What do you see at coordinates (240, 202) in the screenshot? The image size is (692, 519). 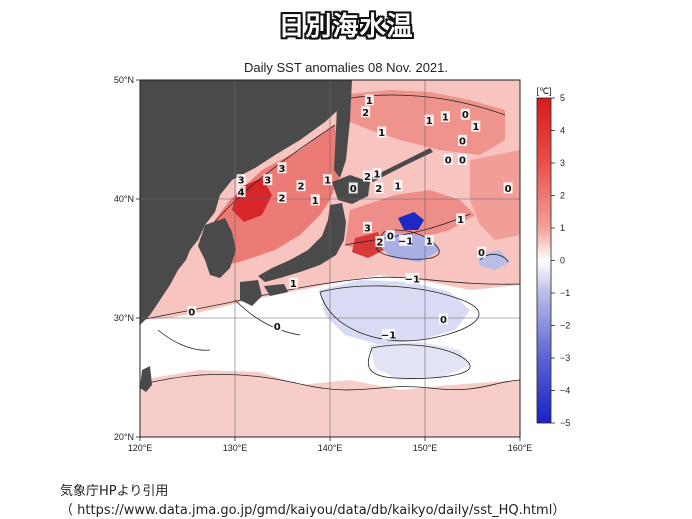 I see `land-asia` at bounding box center [240, 202].